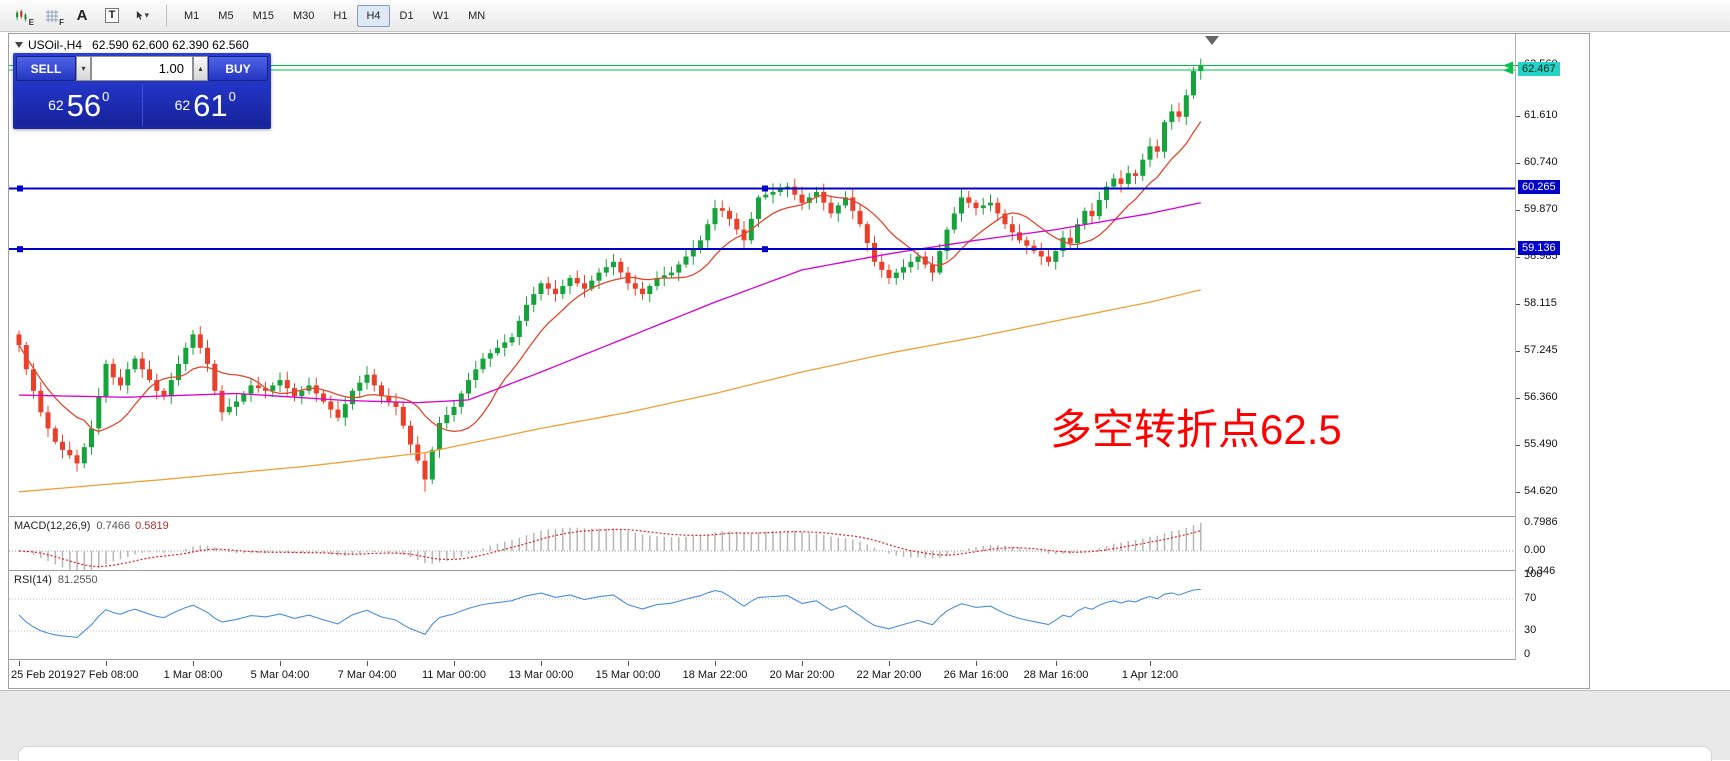 This screenshot has width=1730, height=761. What do you see at coordinates (1196, 429) in the screenshot?
I see `chart-annotation-text: 多空转折点62.5` at bounding box center [1196, 429].